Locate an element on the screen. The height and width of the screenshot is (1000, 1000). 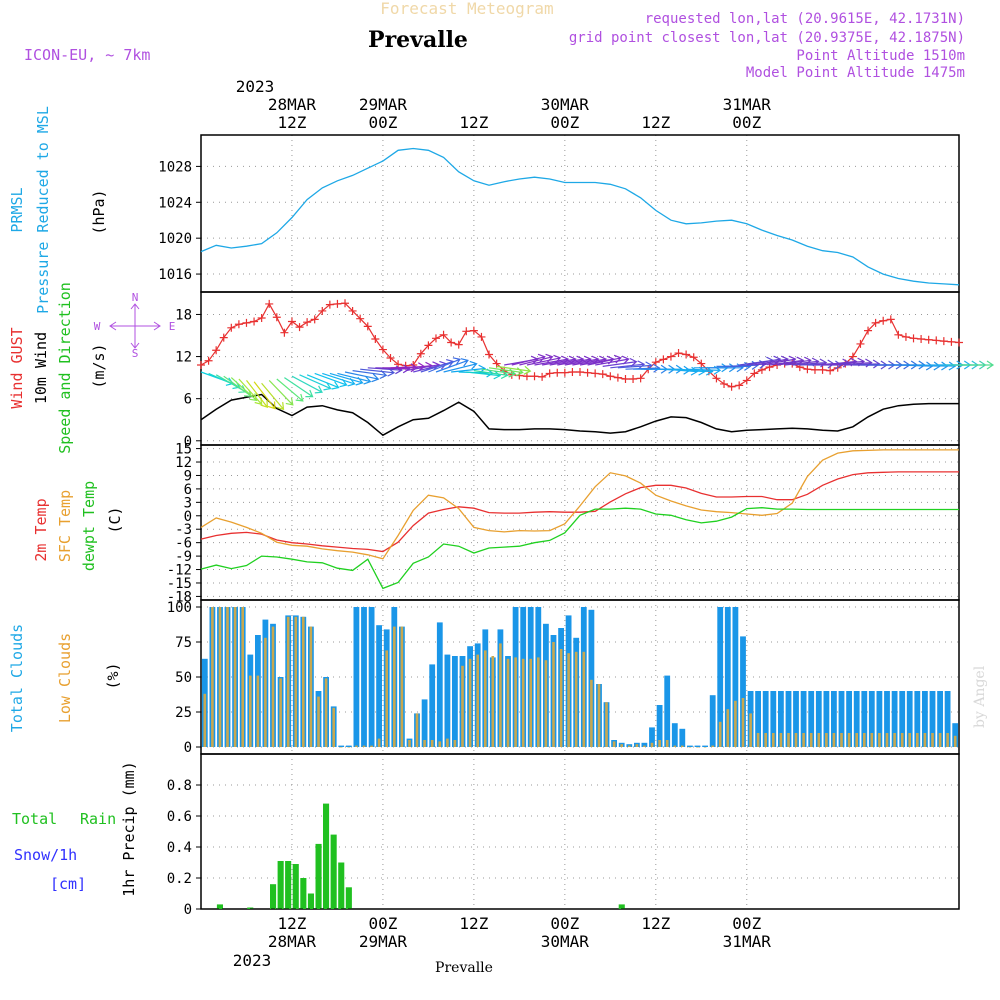
top-date-label: 29MAR is located at coordinates (383, 104).